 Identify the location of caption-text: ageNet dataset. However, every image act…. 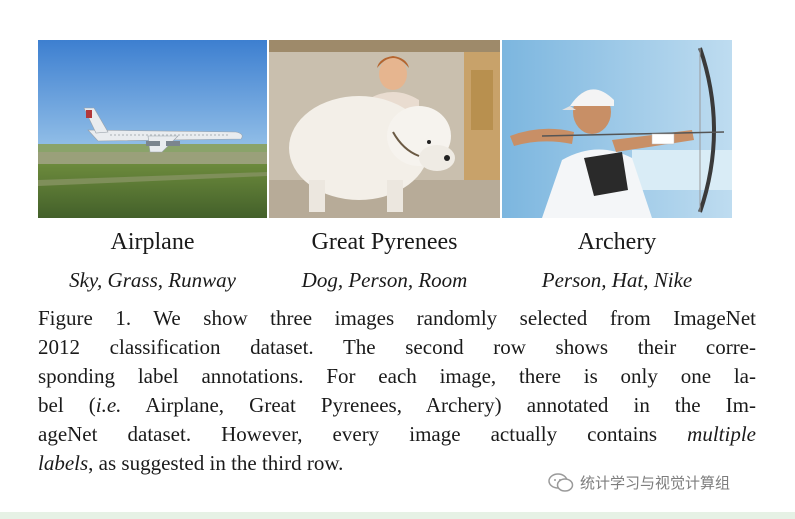
(363, 434).